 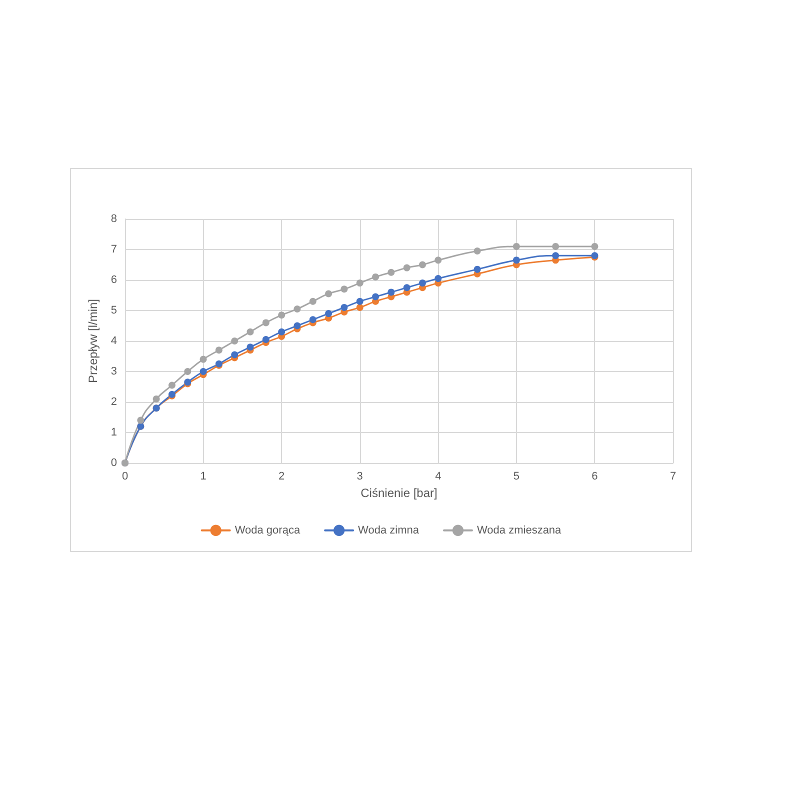 I want to click on y-tick-label: 7, so click(x=113, y=250).